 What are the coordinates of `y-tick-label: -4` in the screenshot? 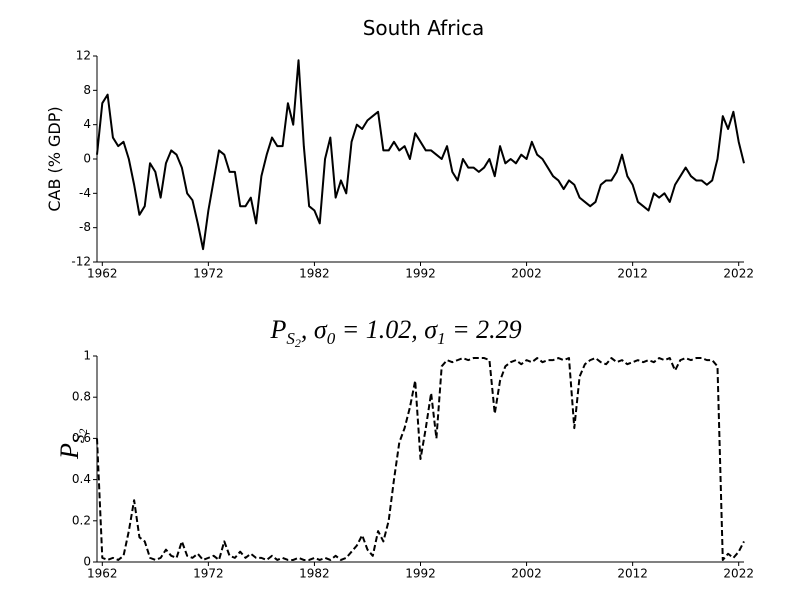 It's located at (85, 193).